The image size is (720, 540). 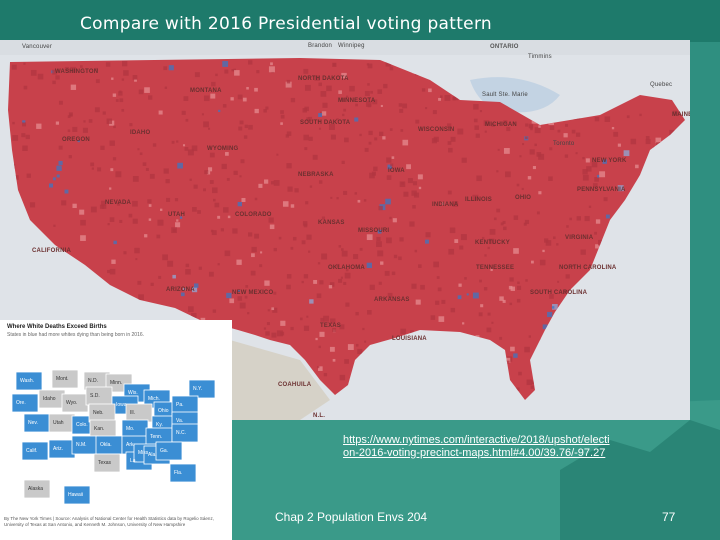 What do you see at coordinates (21, 403) in the screenshot?
I see `inset-state-label: Ore.` at bounding box center [21, 403].